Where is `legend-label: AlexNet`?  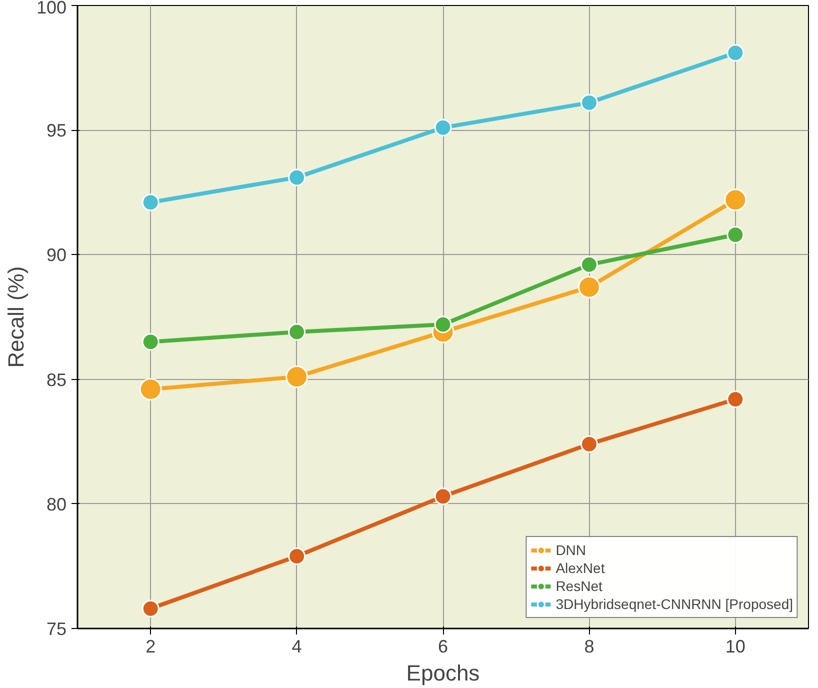 legend-label: AlexNet is located at coordinates (580, 568).